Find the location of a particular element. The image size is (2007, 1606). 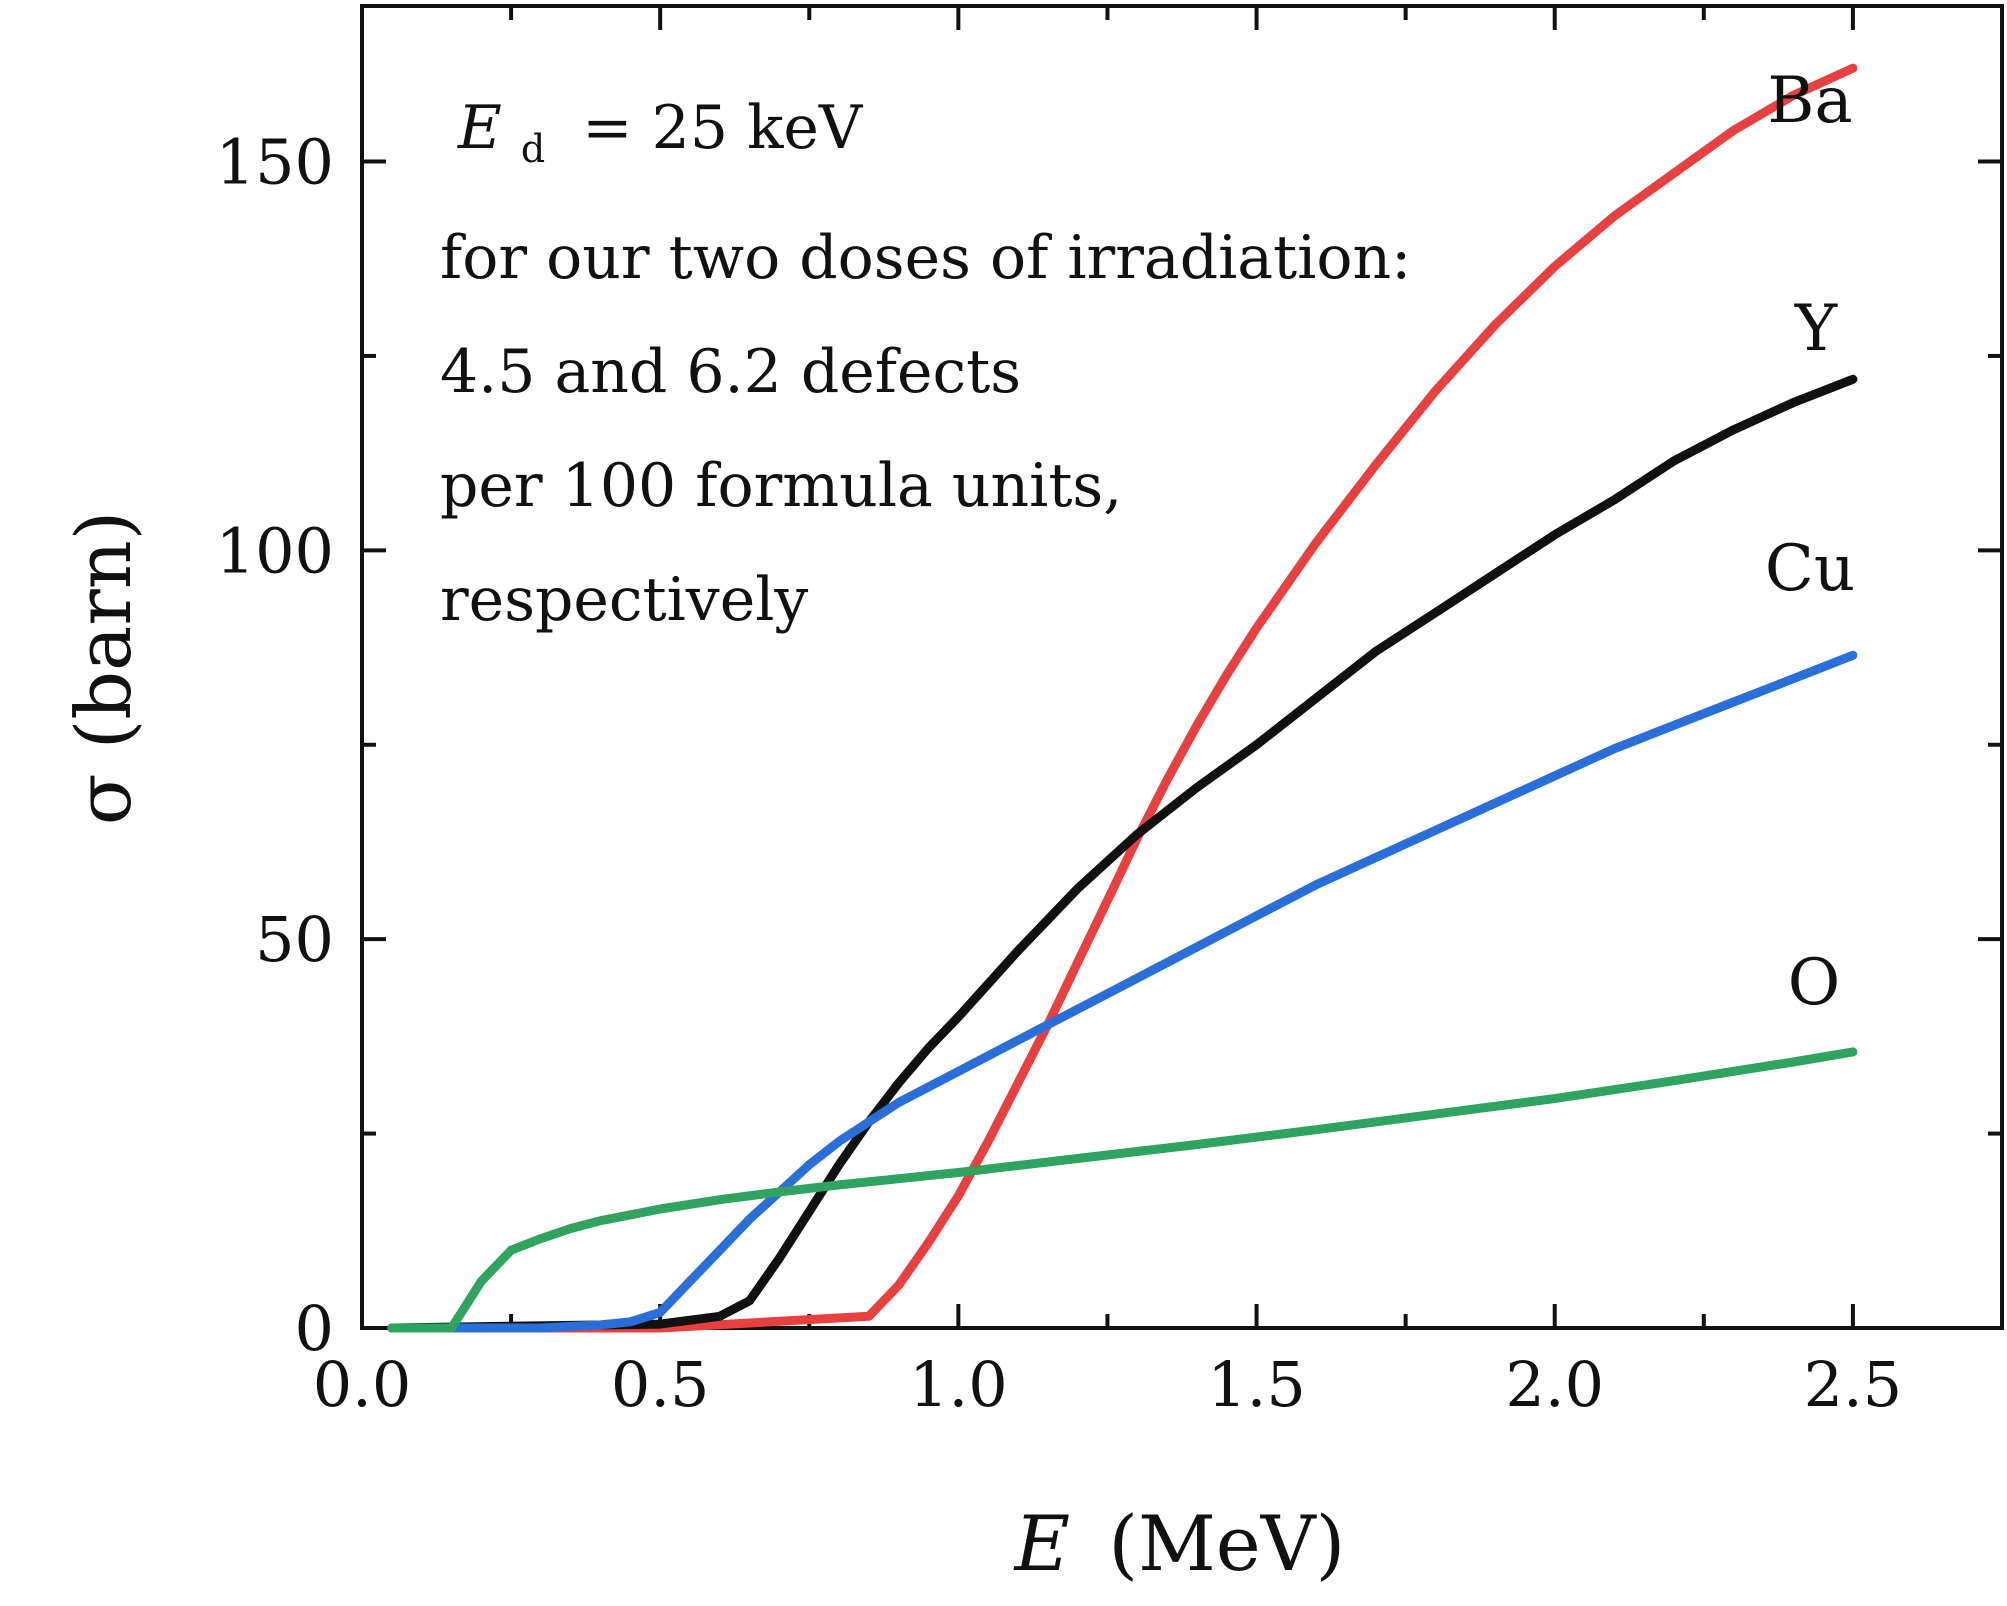

series-label-ba: Ba is located at coordinates (1809, 101).